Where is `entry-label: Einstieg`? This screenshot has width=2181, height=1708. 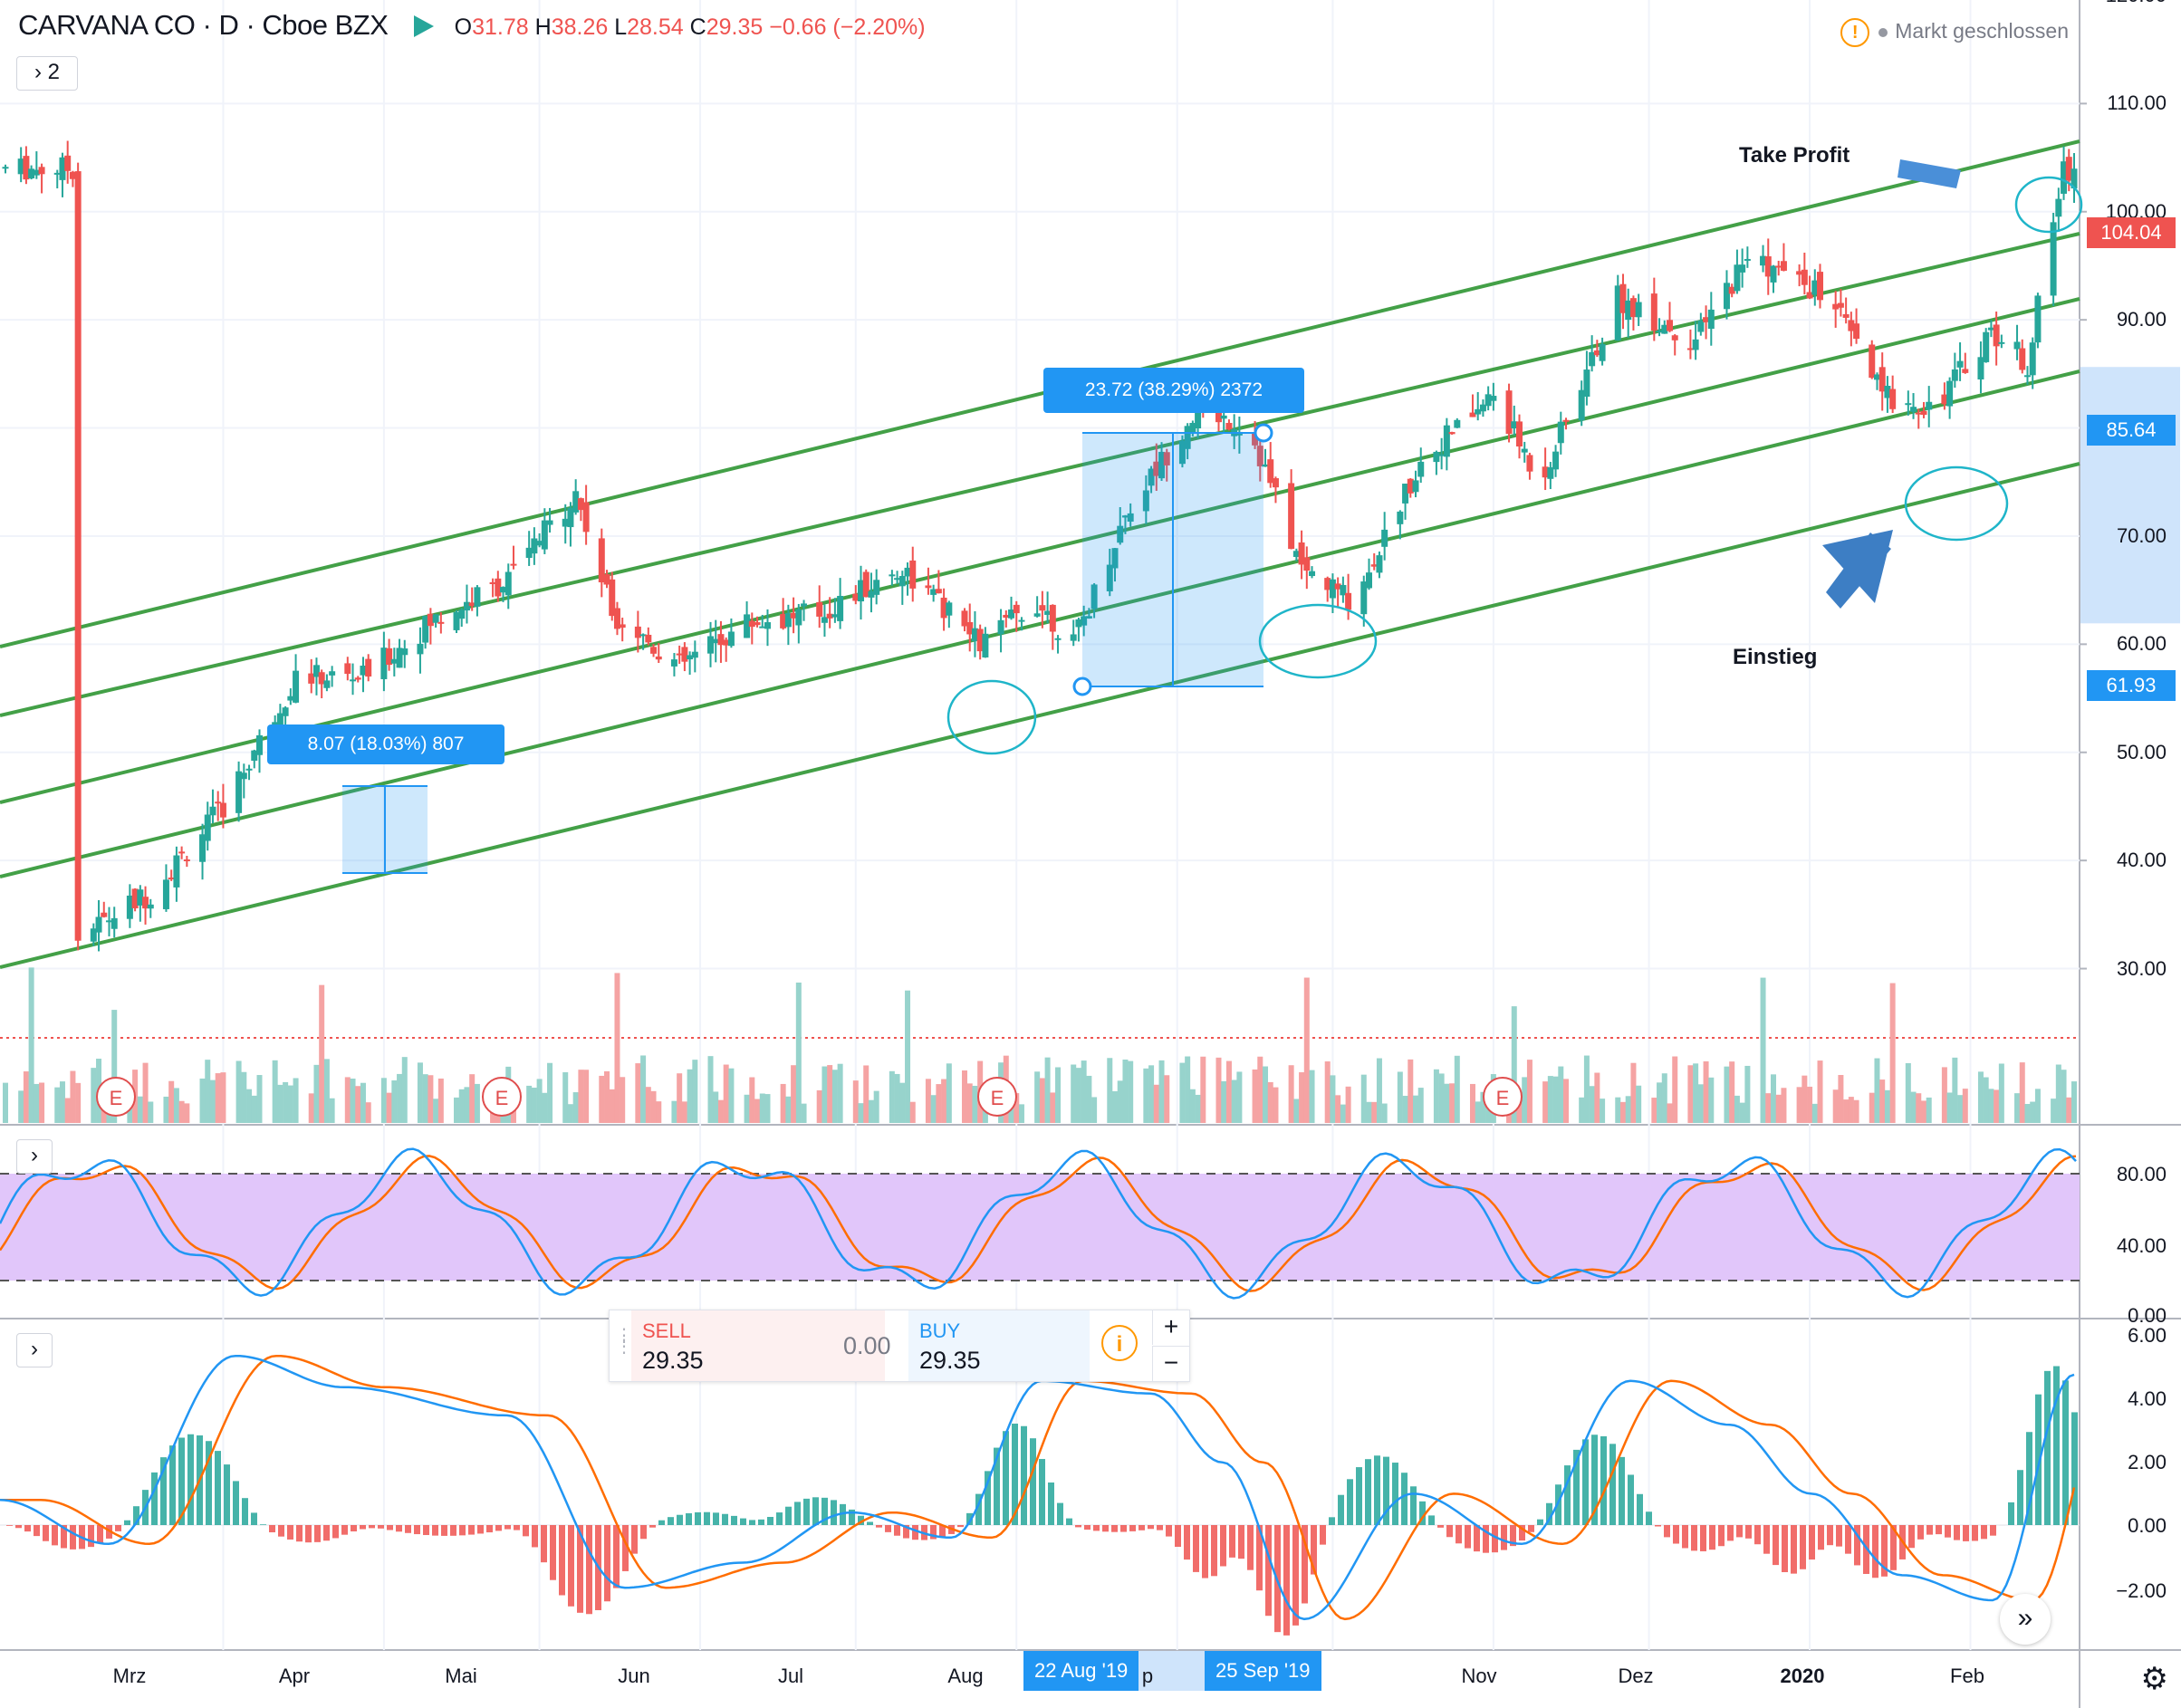
entry-label: Einstieg is located at coordinates (1775, 657).